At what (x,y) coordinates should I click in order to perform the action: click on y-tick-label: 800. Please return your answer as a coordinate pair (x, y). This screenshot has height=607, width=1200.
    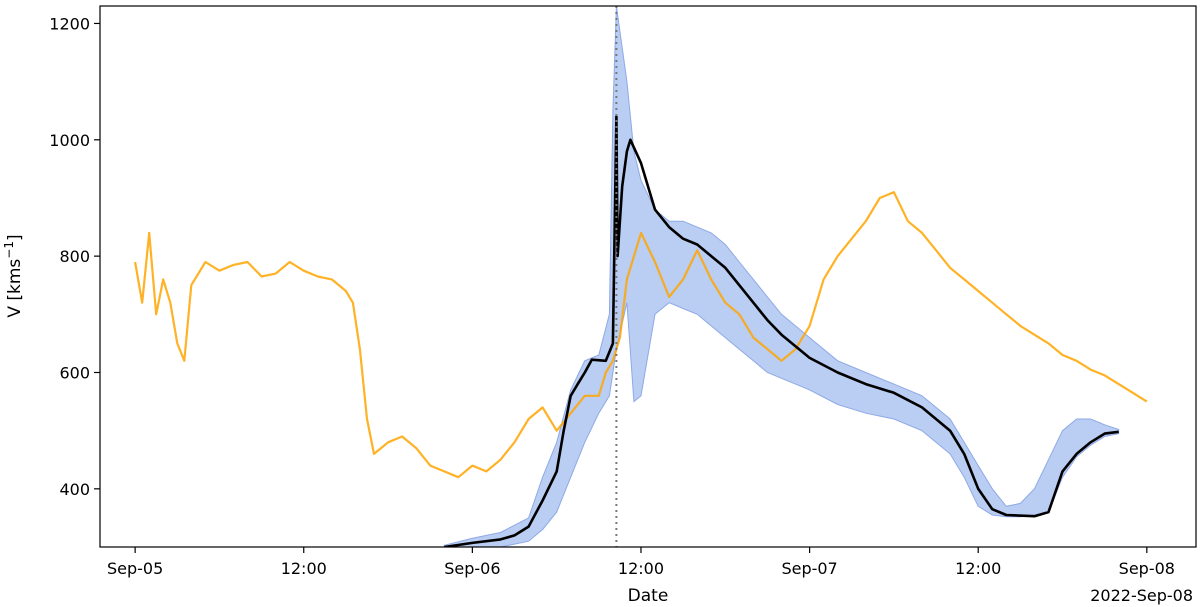
    Looking at the image, I should click on (74, 256).